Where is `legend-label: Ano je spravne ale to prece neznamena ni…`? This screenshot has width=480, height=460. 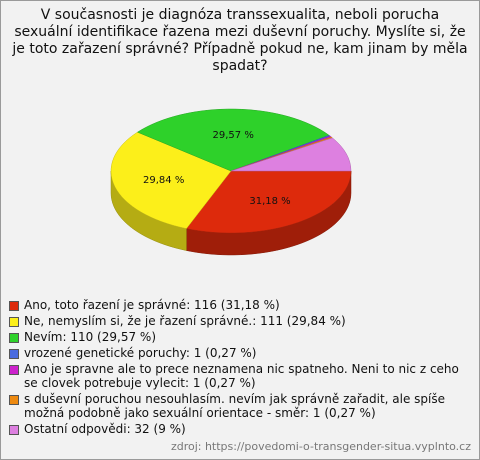
legend-label: Ano je spravne ale to prece neznamena ni… is located at coordinates (241, 376).